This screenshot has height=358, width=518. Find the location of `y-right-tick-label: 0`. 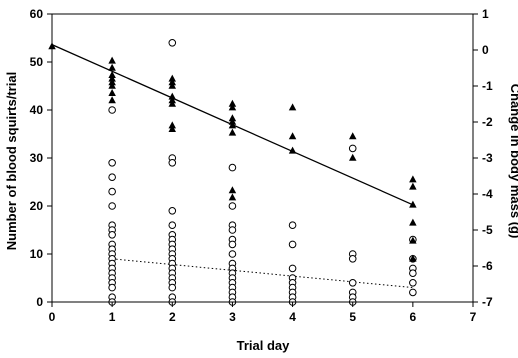

y-right-tick-label: 0 is located at coordinates (485, 50).